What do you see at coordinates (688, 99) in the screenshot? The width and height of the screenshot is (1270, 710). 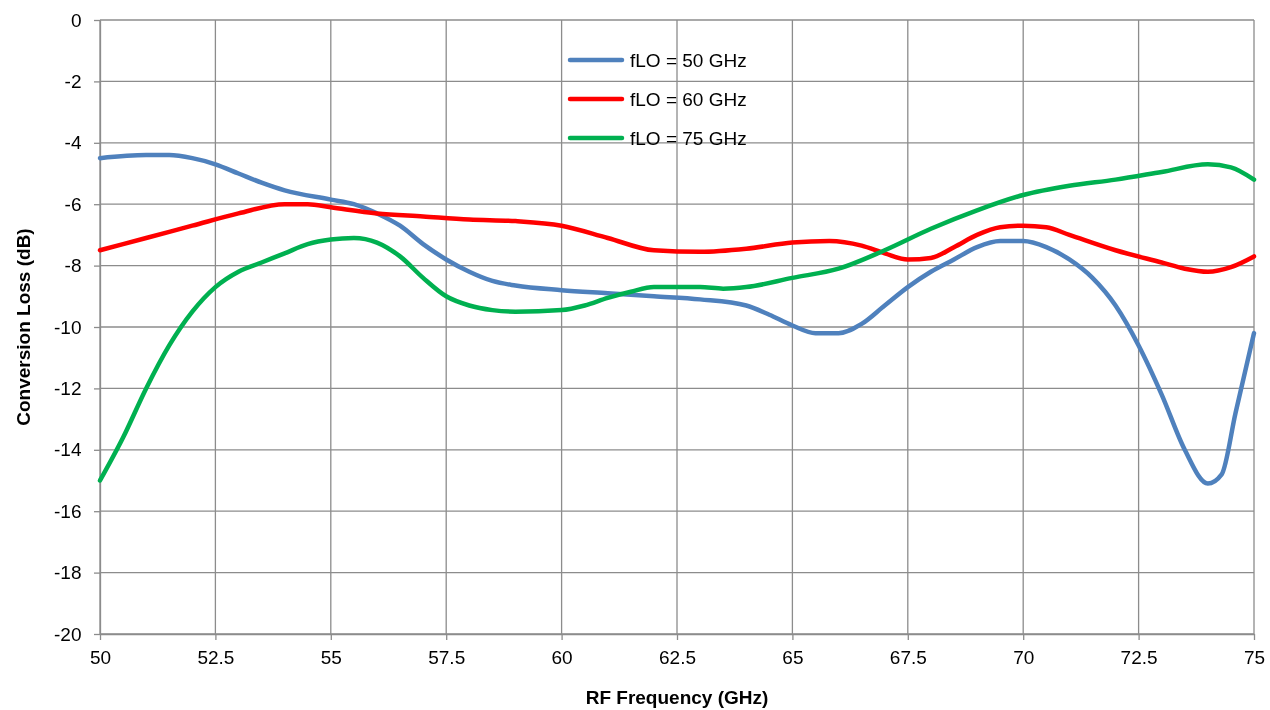 I see `legend-label: fLO = 60 GHz` at bounding box center [688, 99].